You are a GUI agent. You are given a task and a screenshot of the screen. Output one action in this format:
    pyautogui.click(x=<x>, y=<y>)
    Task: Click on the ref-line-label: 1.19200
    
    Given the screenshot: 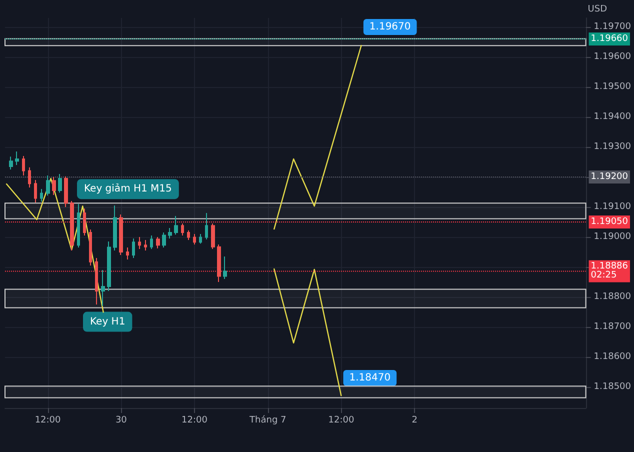 What is the action you would take?
    pyautogui.click(x=609, y=177)
    